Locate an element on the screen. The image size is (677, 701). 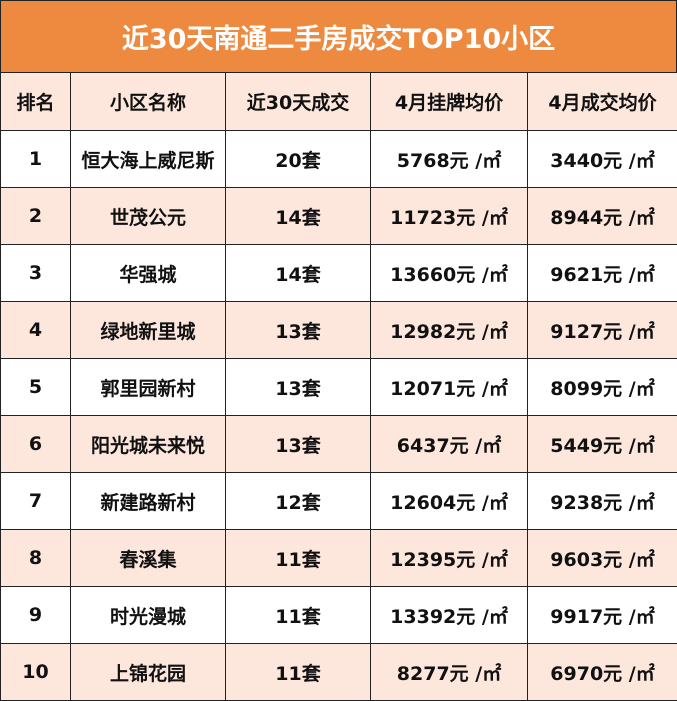
table-cell: 9621元 /㎡ is located at coordinates (602, 273).